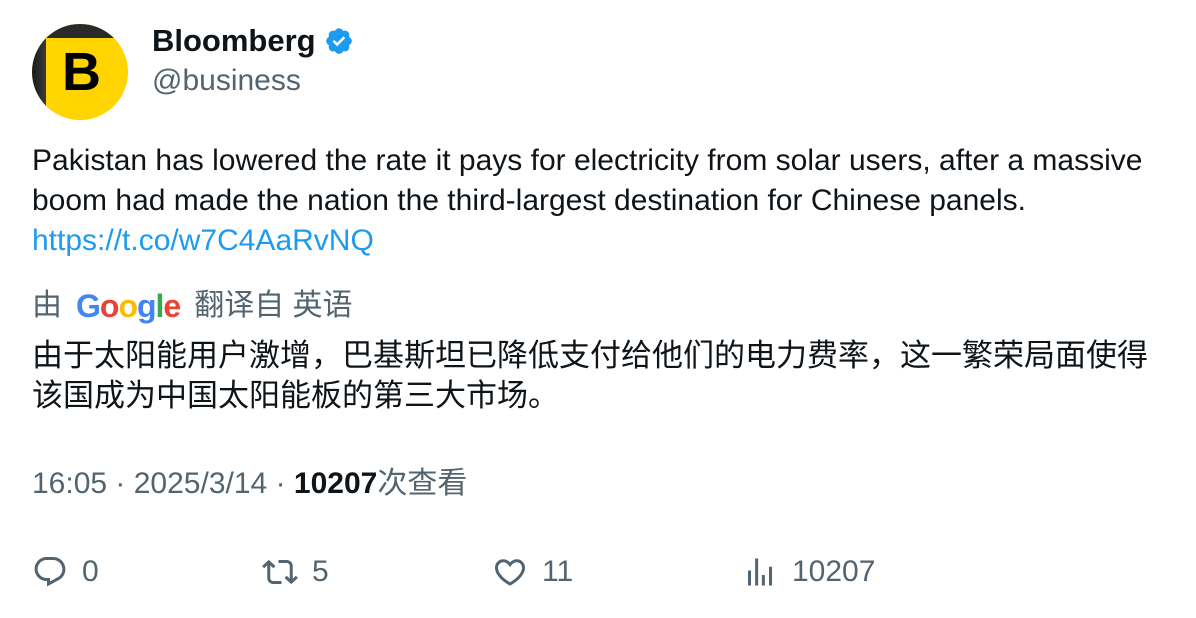 The image size is (1196, 618). What do you see at coordinates (510, 572) in the screenshot?
I see `heart-icon` at bounding box center [510, 572].